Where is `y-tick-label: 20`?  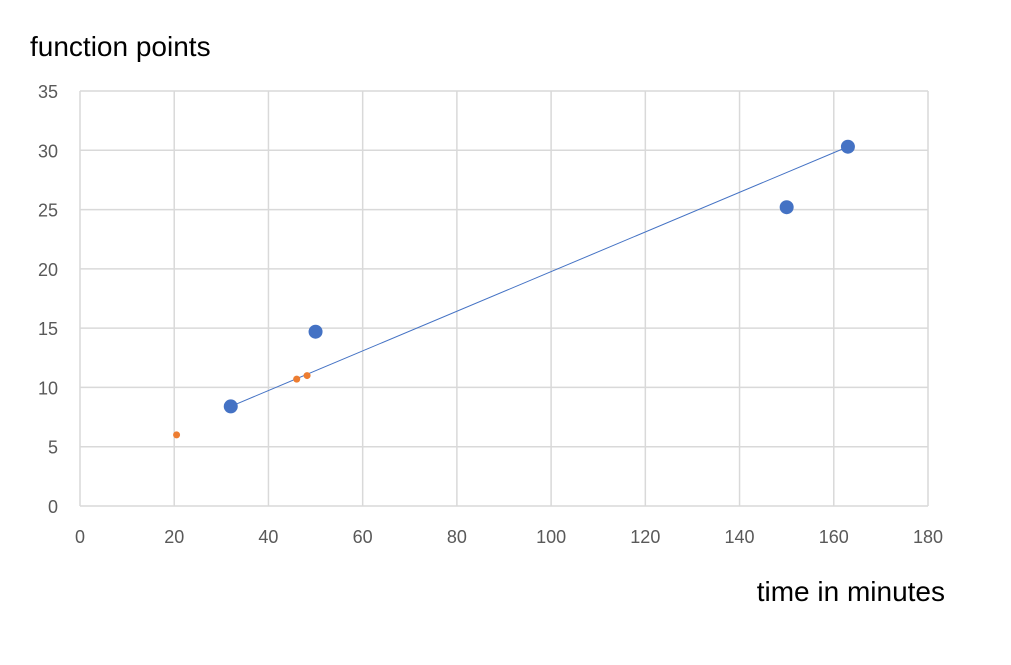
y-tick-label: 20 is located at coordinates (48, 270).